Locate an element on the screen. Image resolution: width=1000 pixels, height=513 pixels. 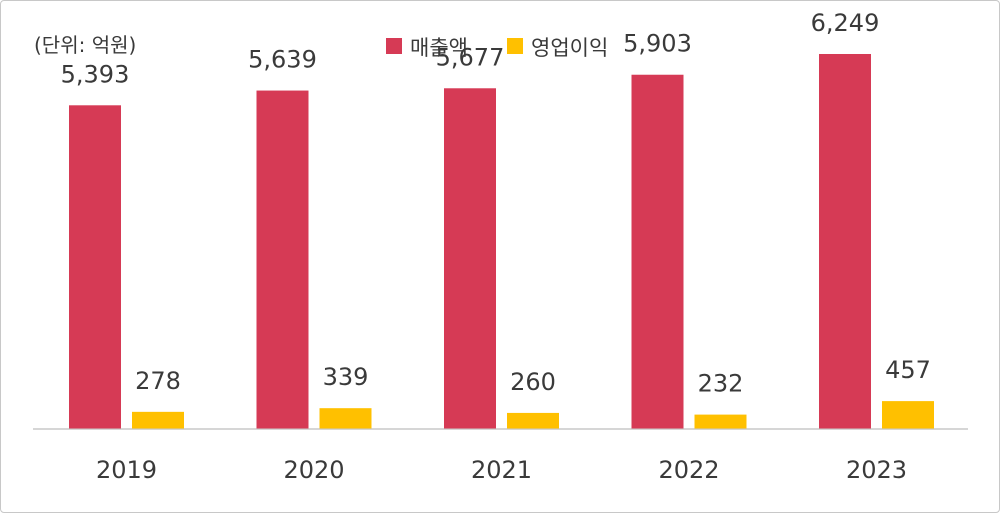
bar-sales-2022 is located at coordinates (657, 251).